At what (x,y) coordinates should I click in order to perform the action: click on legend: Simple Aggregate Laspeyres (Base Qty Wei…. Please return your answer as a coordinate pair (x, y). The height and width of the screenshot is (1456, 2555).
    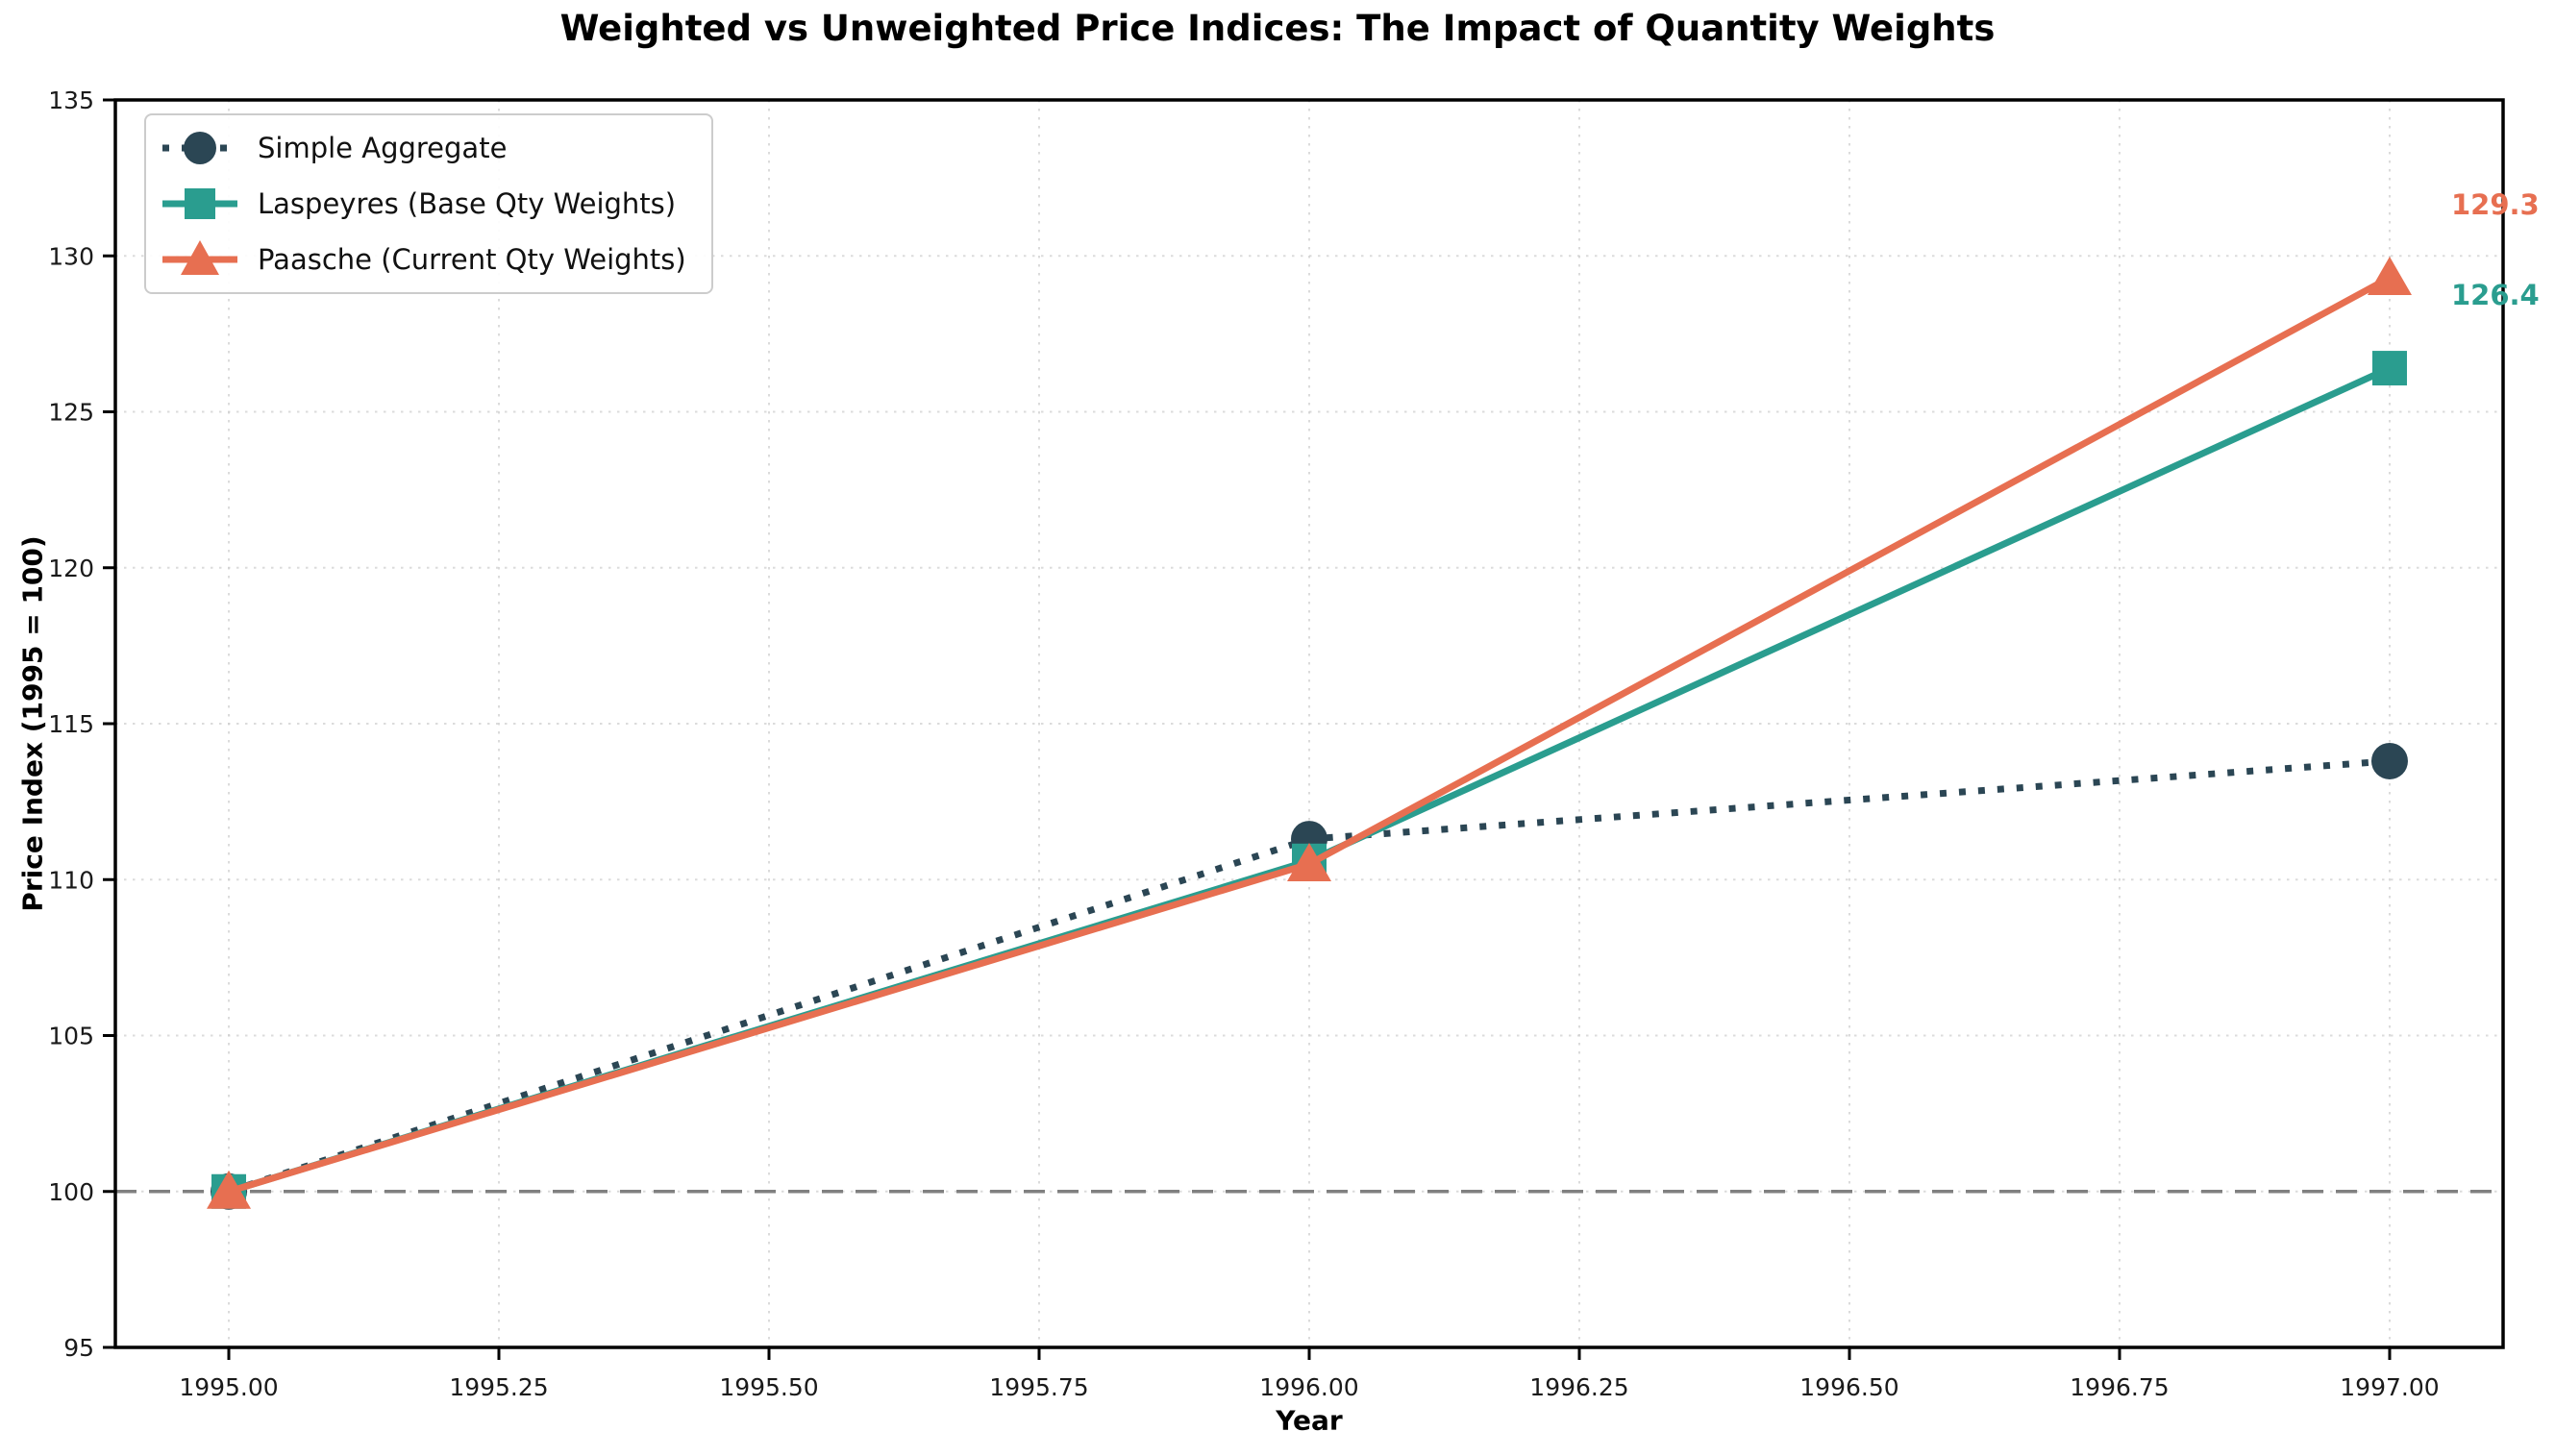
    Looking at the image, I should click on (428, 204).